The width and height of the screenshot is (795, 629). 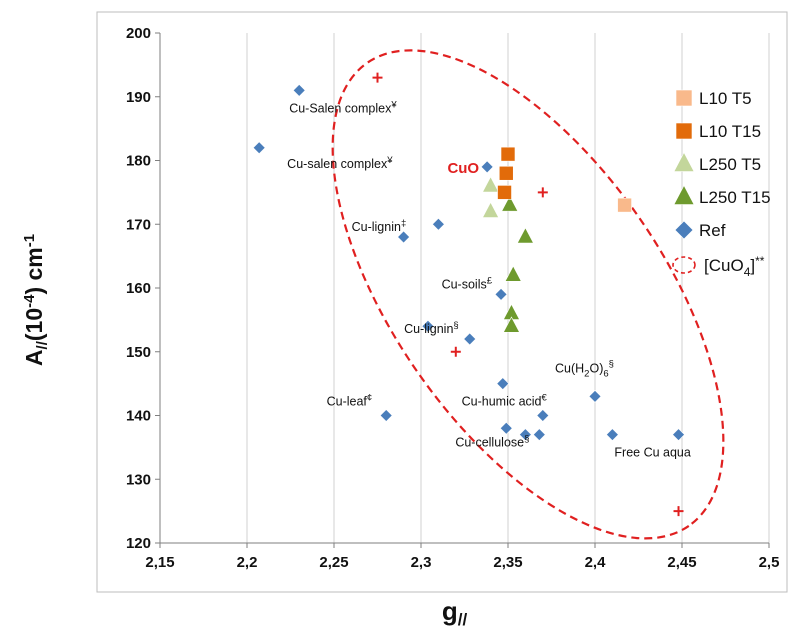 What do you see at coordinates (138, 416) in the screenshot?
I see `y-tick-label: 140` at bounding box center [138, 416].